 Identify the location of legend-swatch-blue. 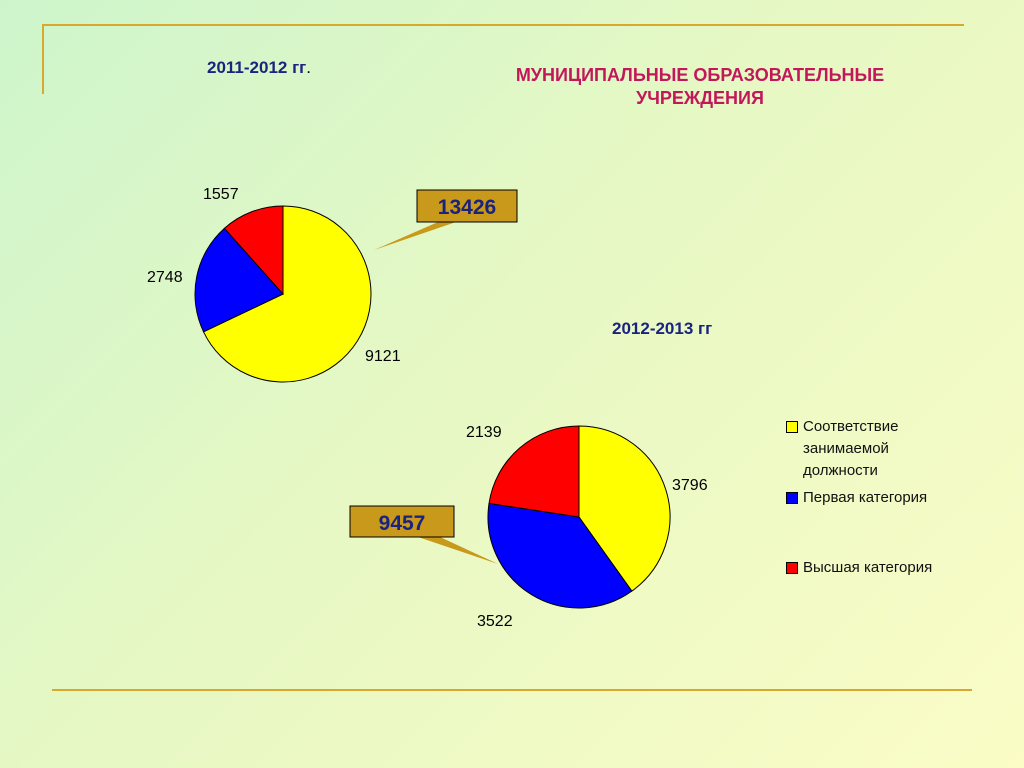
(792, 498).